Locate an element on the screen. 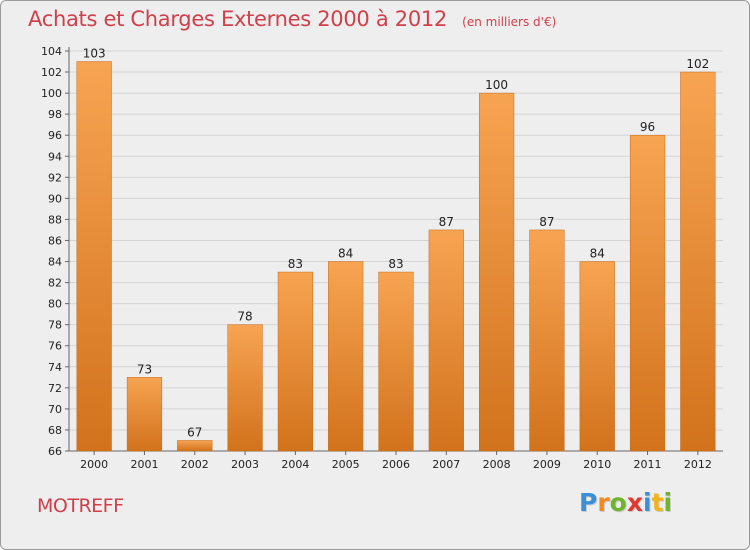 This screenshot has height=550, width=750. y-tick-label: 92 is located at coordinates (55, 177).